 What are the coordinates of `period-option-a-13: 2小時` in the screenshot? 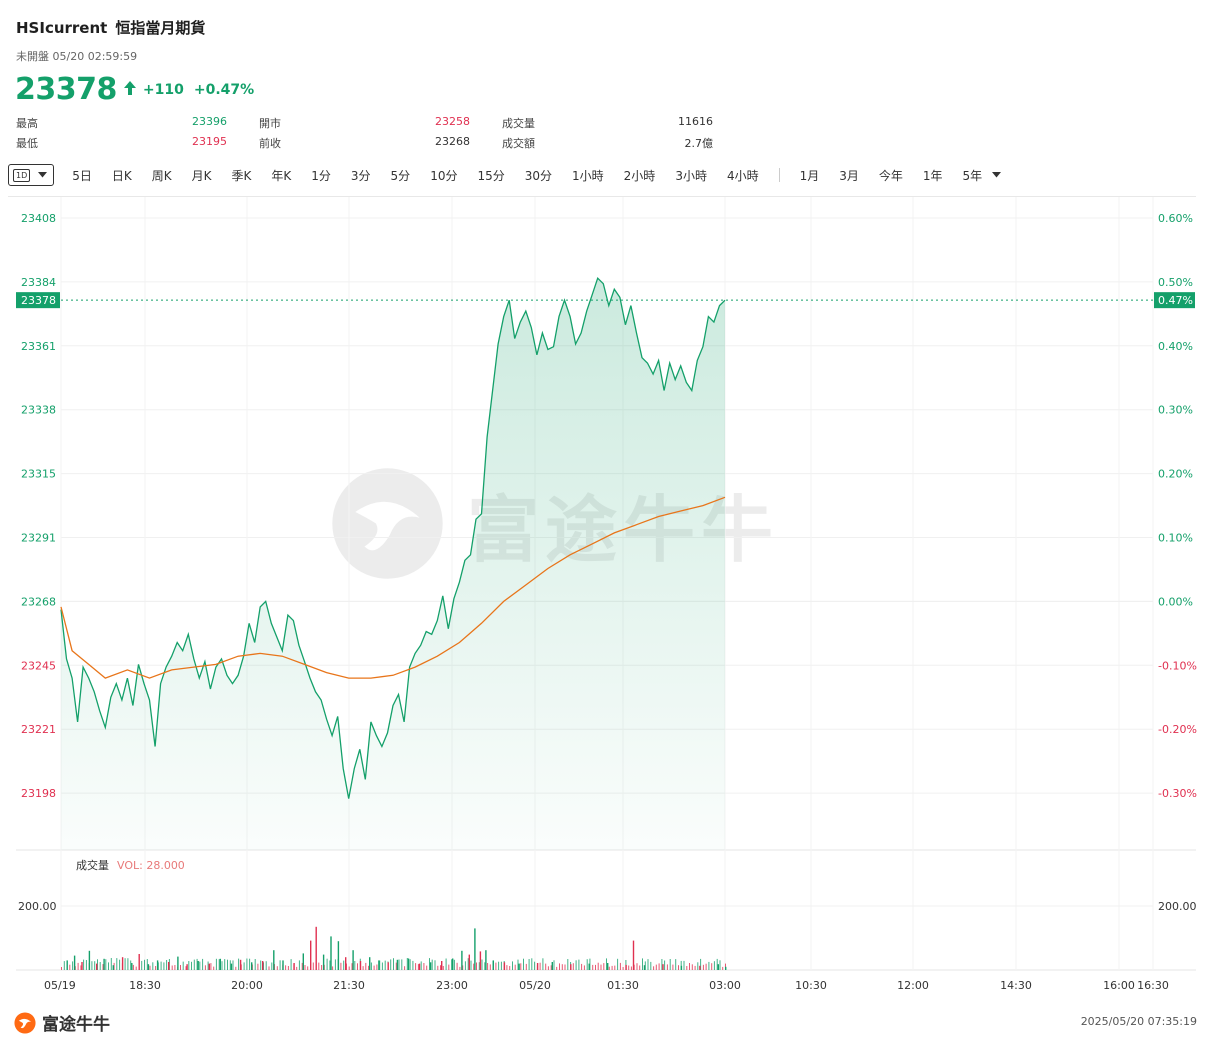 It's located at (639, 175).